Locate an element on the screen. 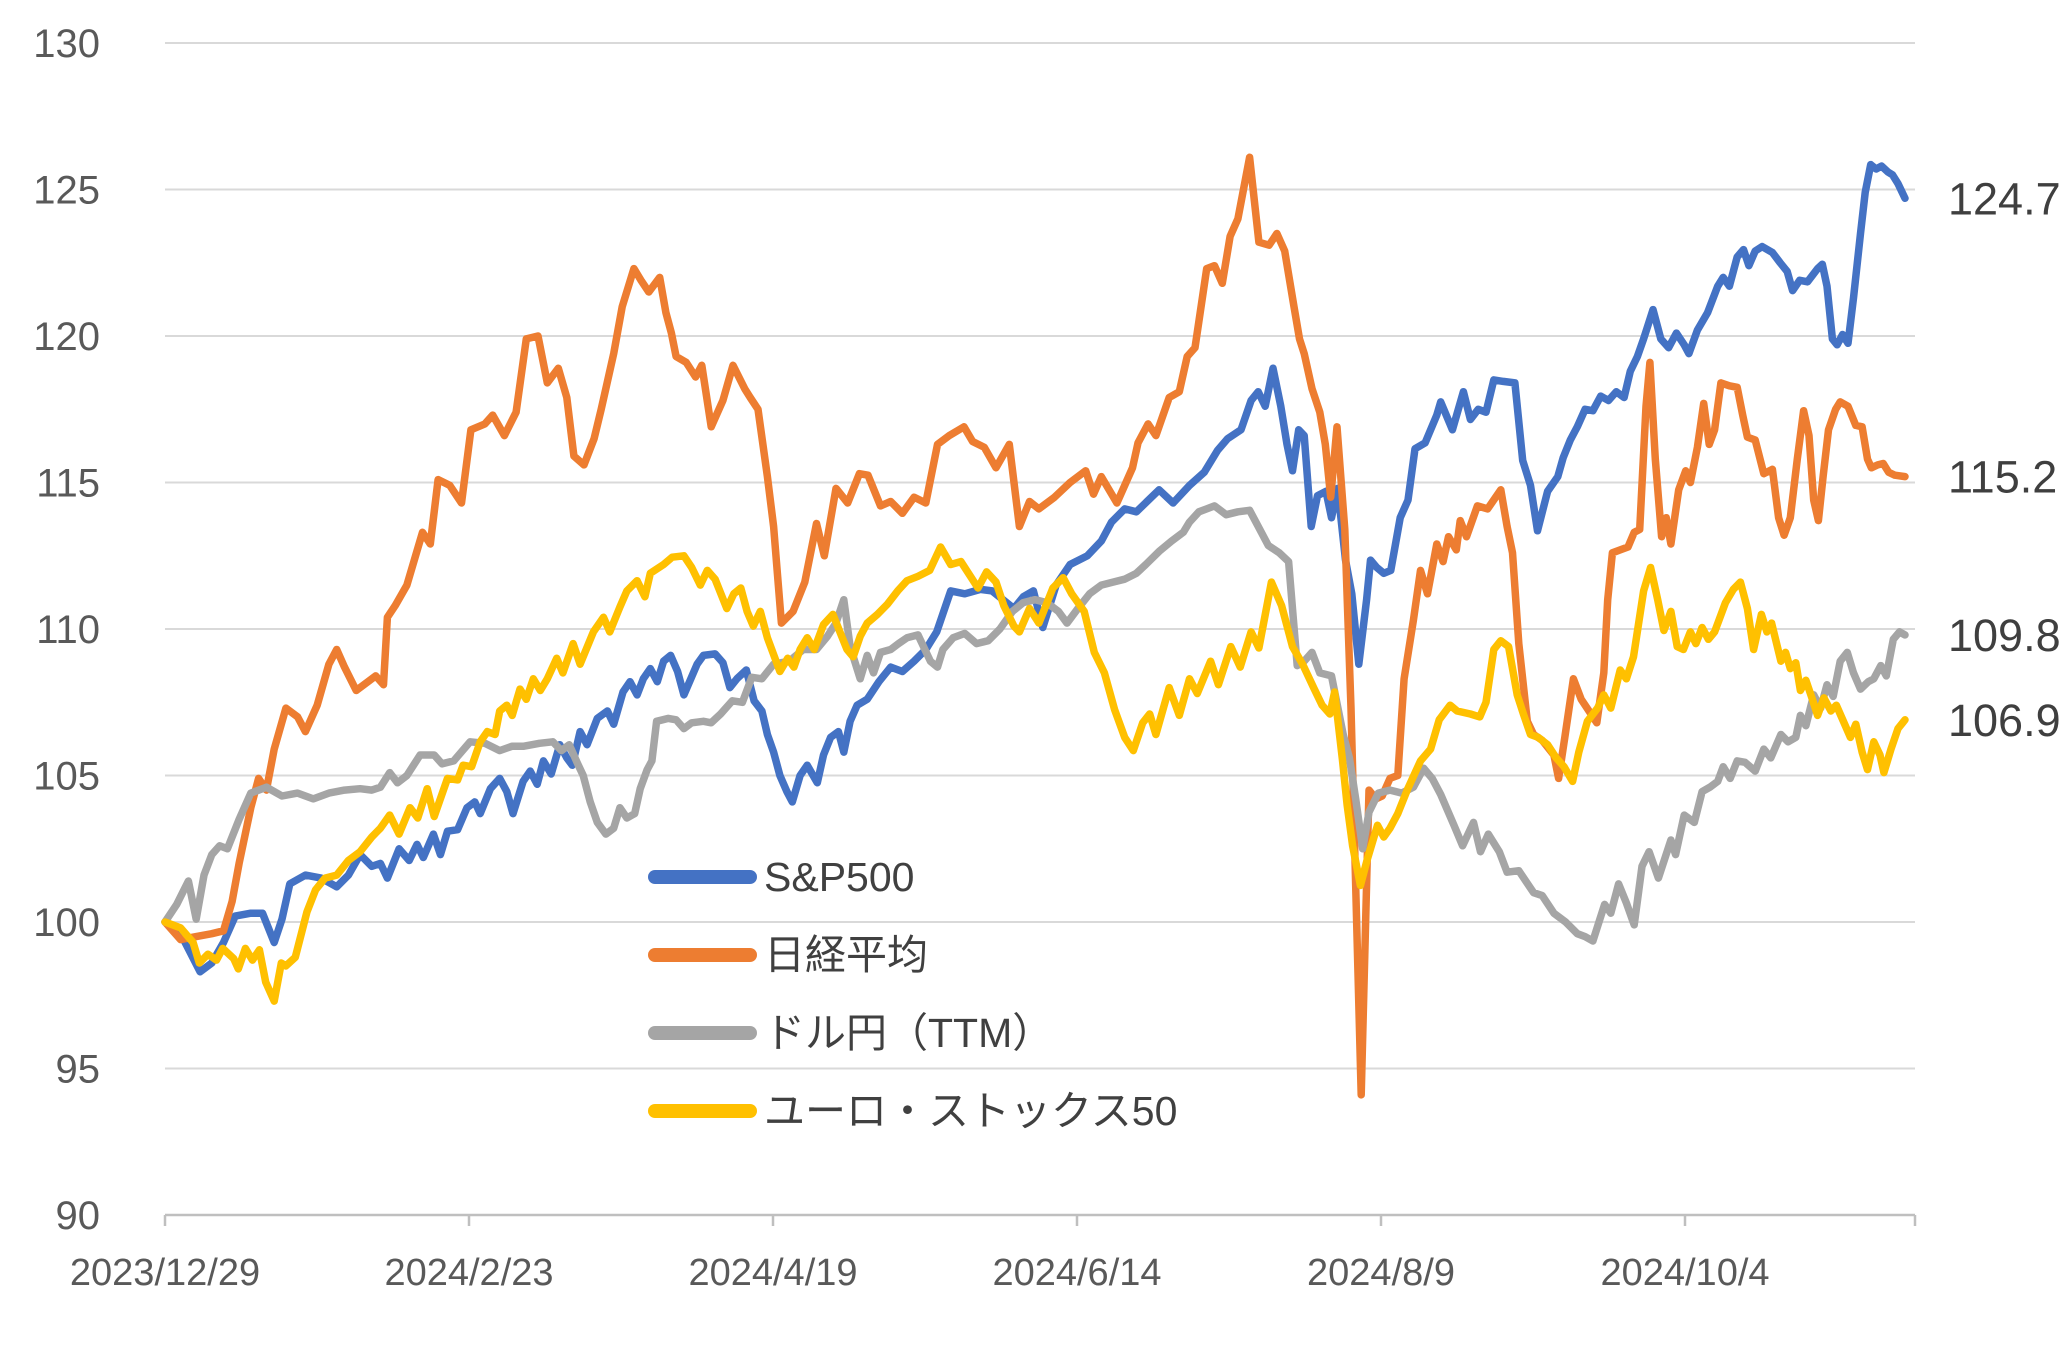 Image resolution: width=2071 pixels, height=1346 pixels. axis-layer is located at coordinates (1040, 1219).